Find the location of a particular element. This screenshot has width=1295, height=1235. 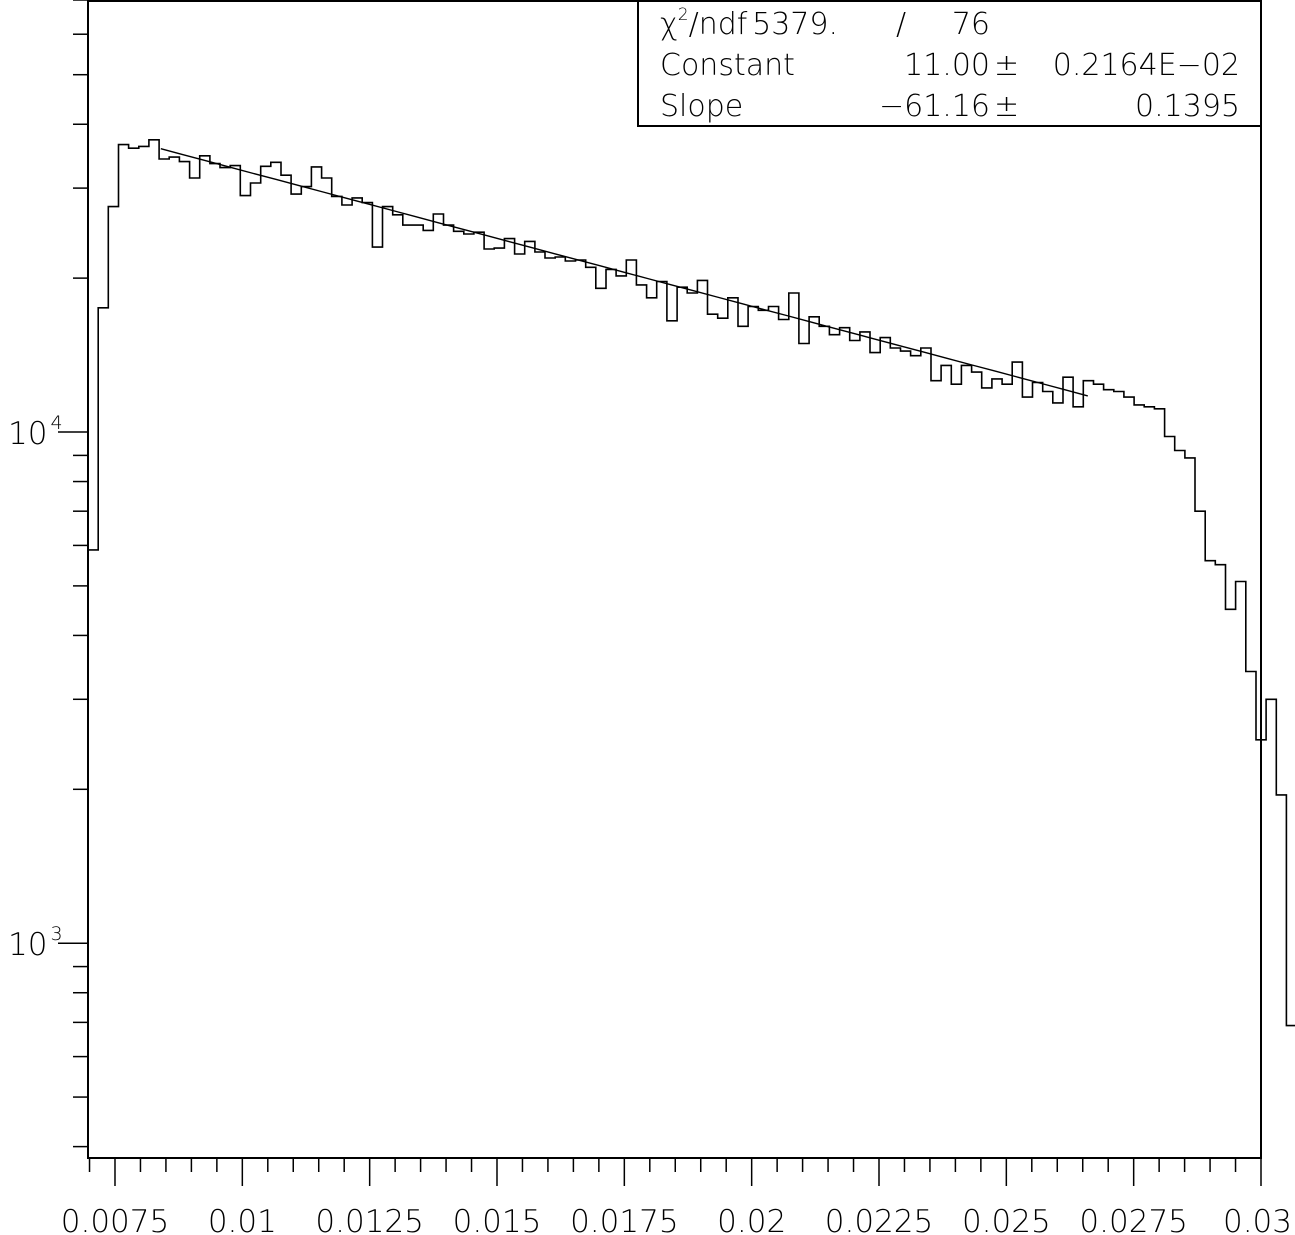

x-tick-label: 0.015 is located at coordinates (497, 1219).